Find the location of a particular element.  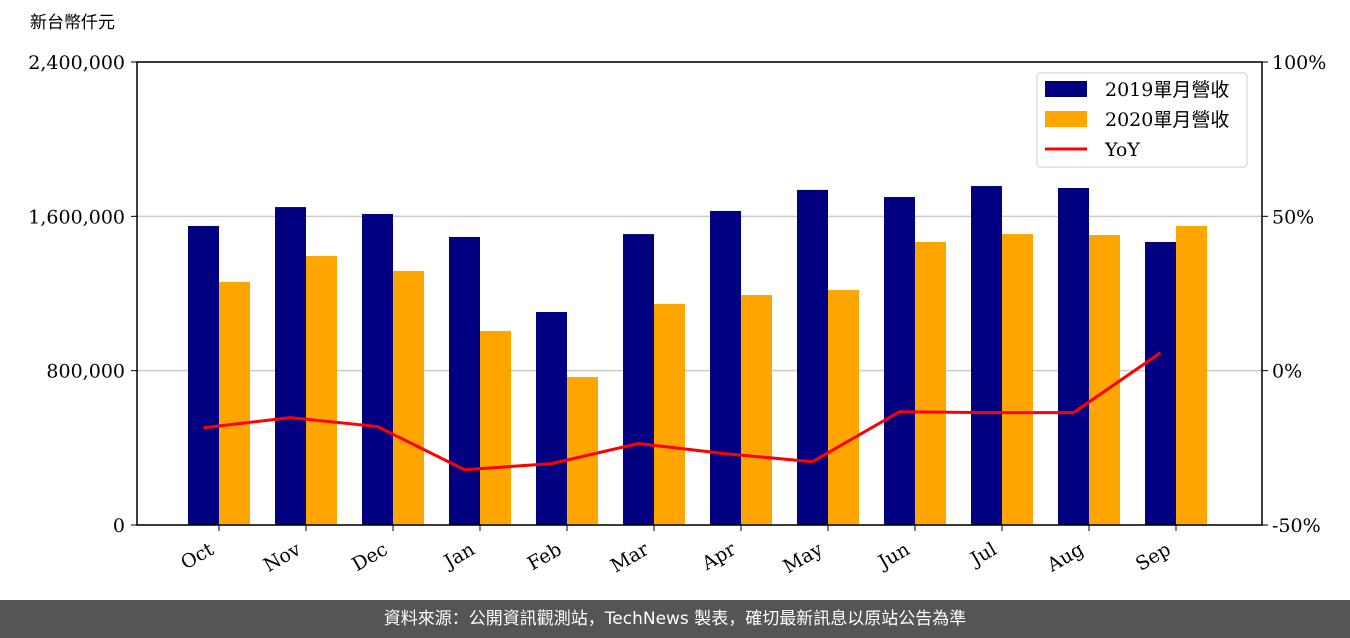

y-tick-label: 2,400,000 is located at coordinates (76, 63).